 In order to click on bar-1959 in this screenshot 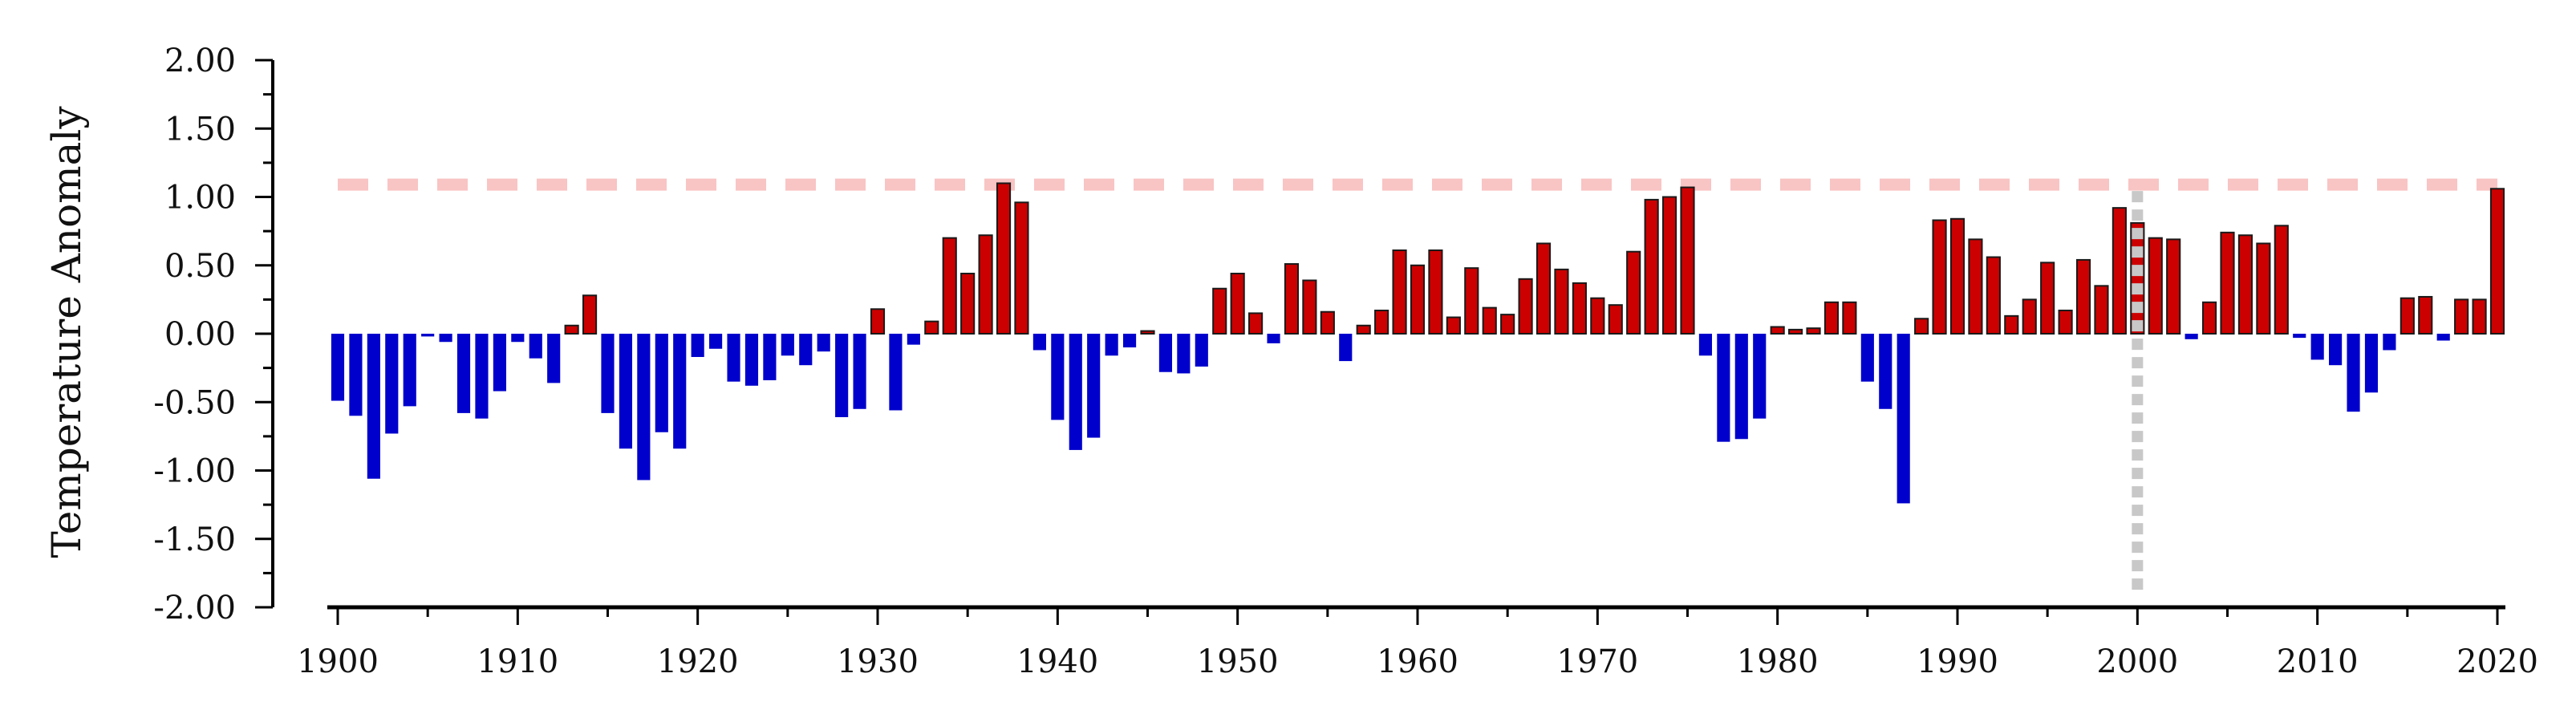, I will do `click(1399, 292)`.